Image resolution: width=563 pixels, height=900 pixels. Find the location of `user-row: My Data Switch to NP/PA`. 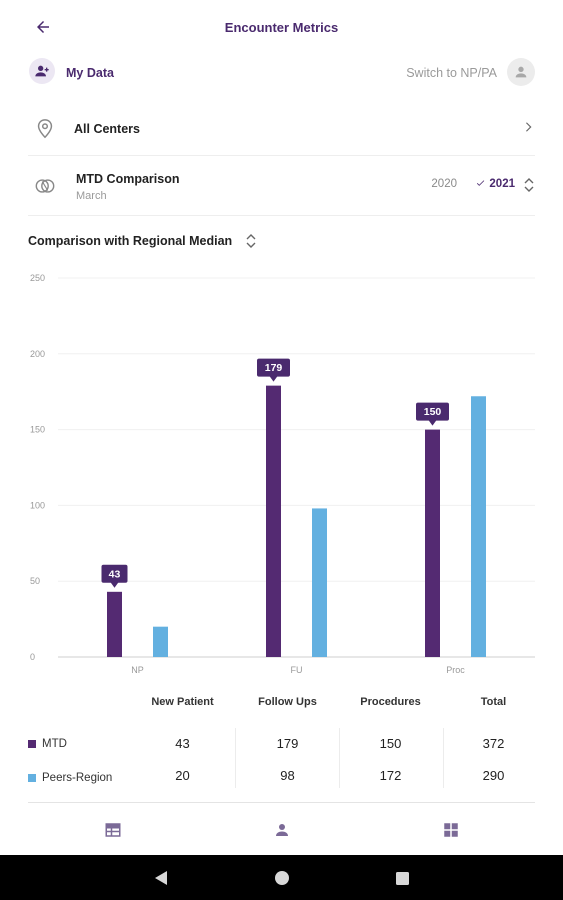

user-row: My Data Switch to NP/PA is located at coordinates (281, 74).